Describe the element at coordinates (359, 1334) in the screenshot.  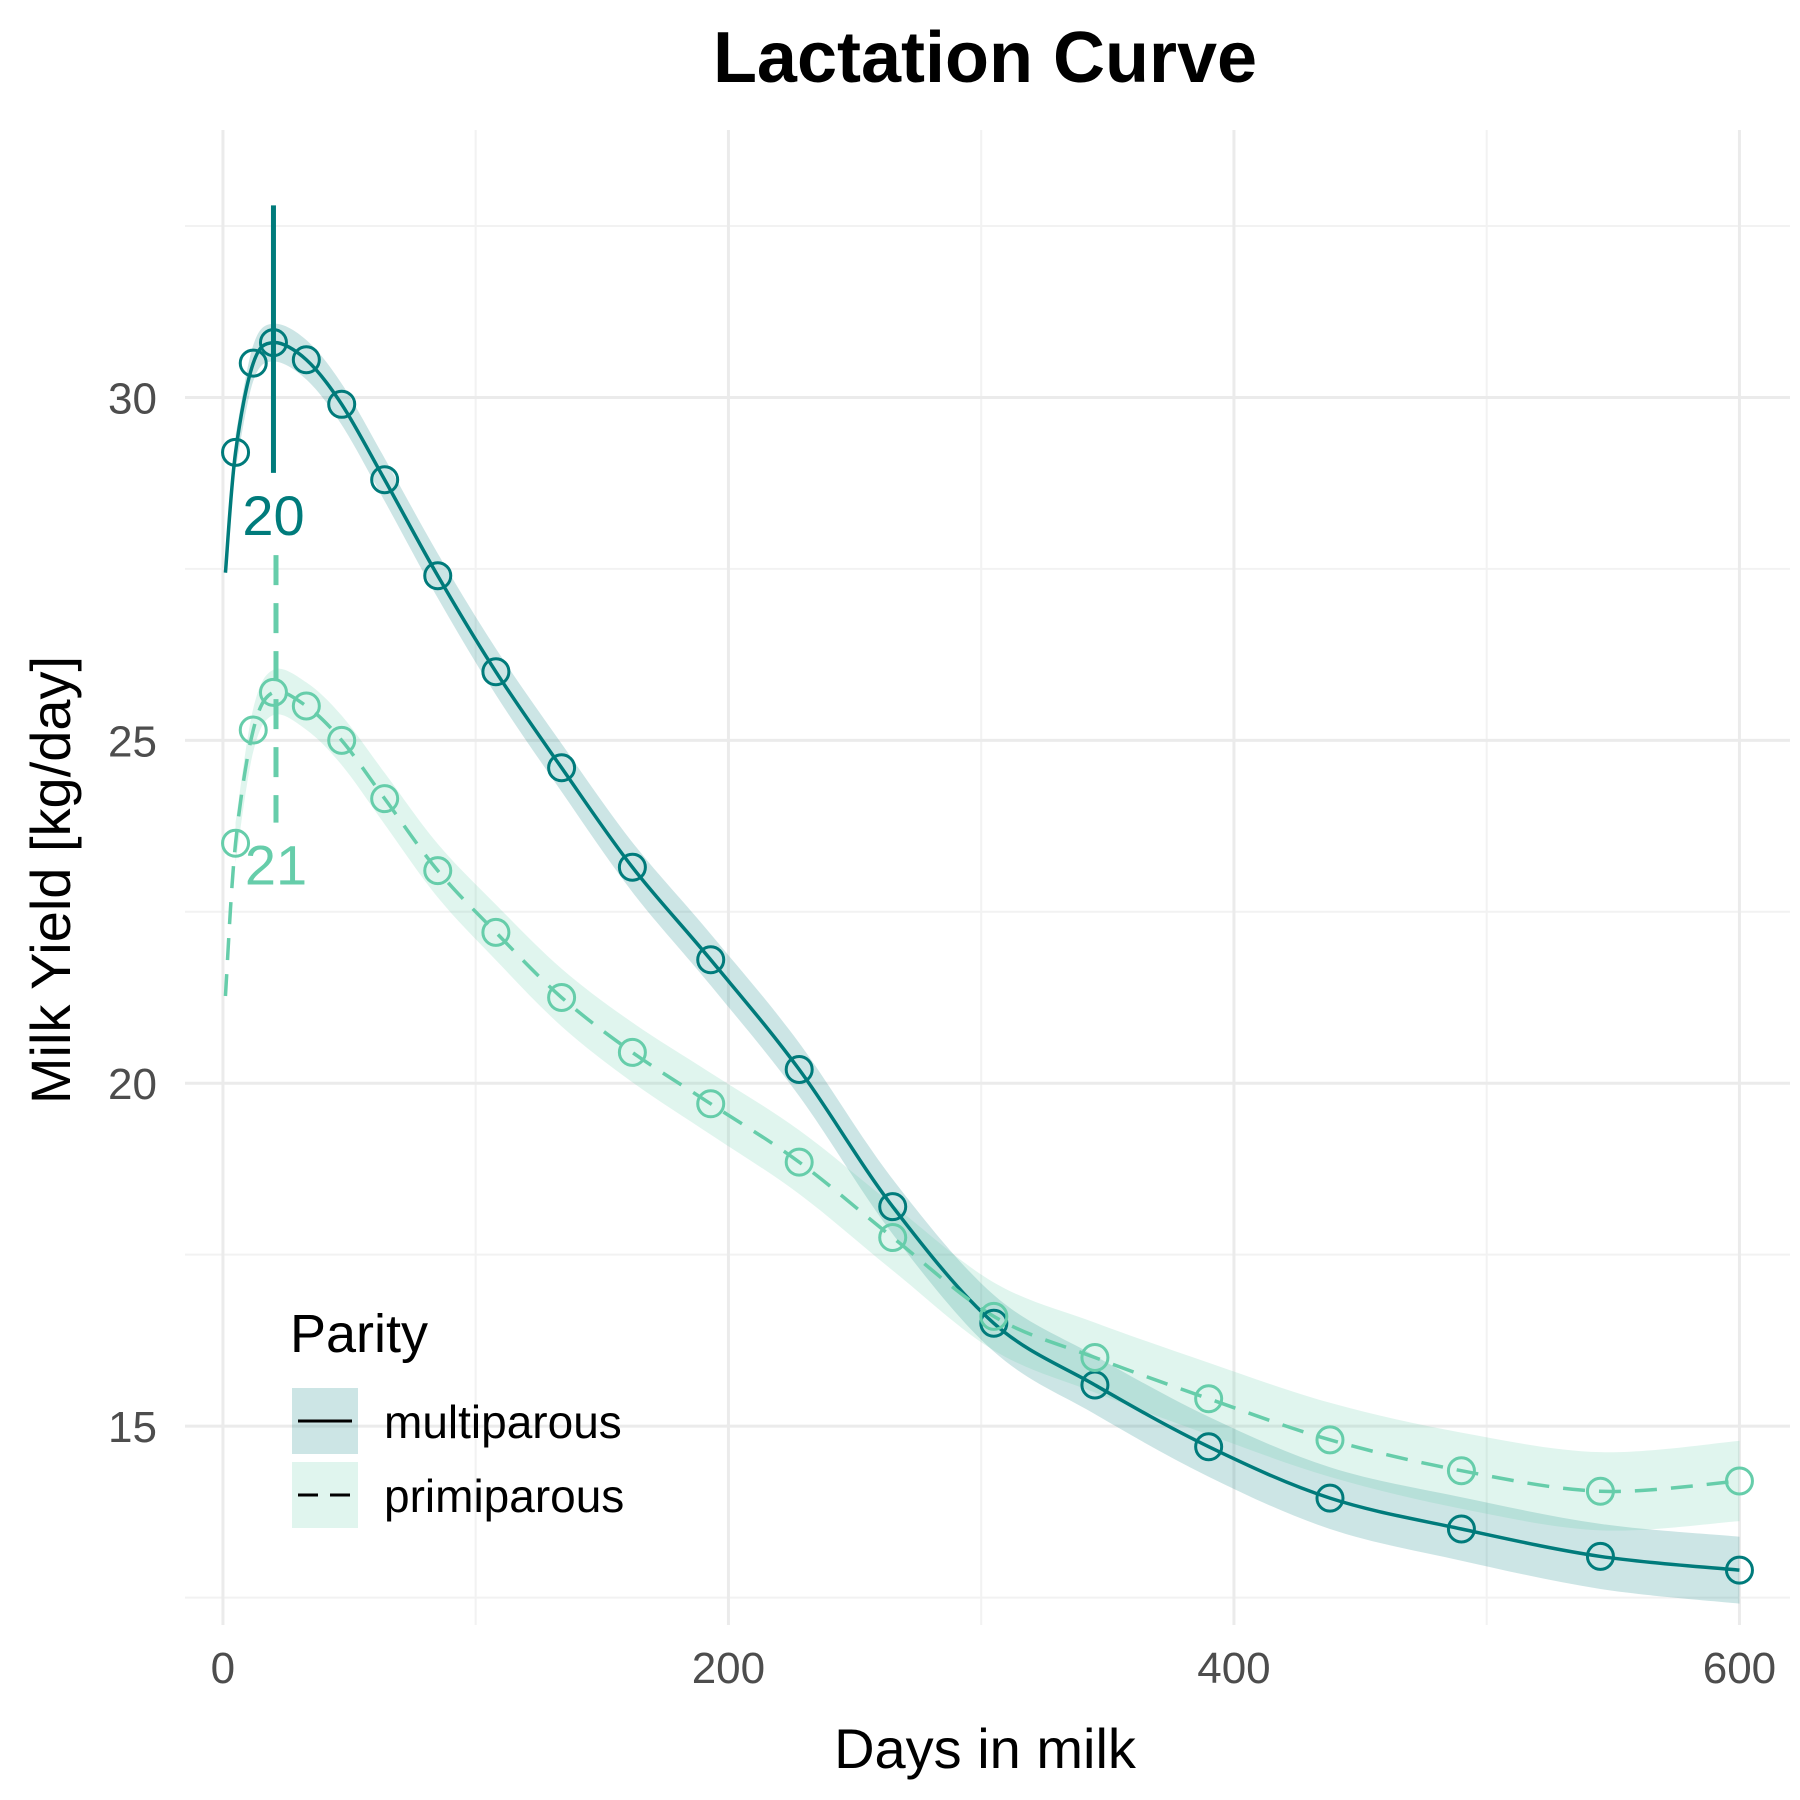
I see `legend-title: Parity` at that location.